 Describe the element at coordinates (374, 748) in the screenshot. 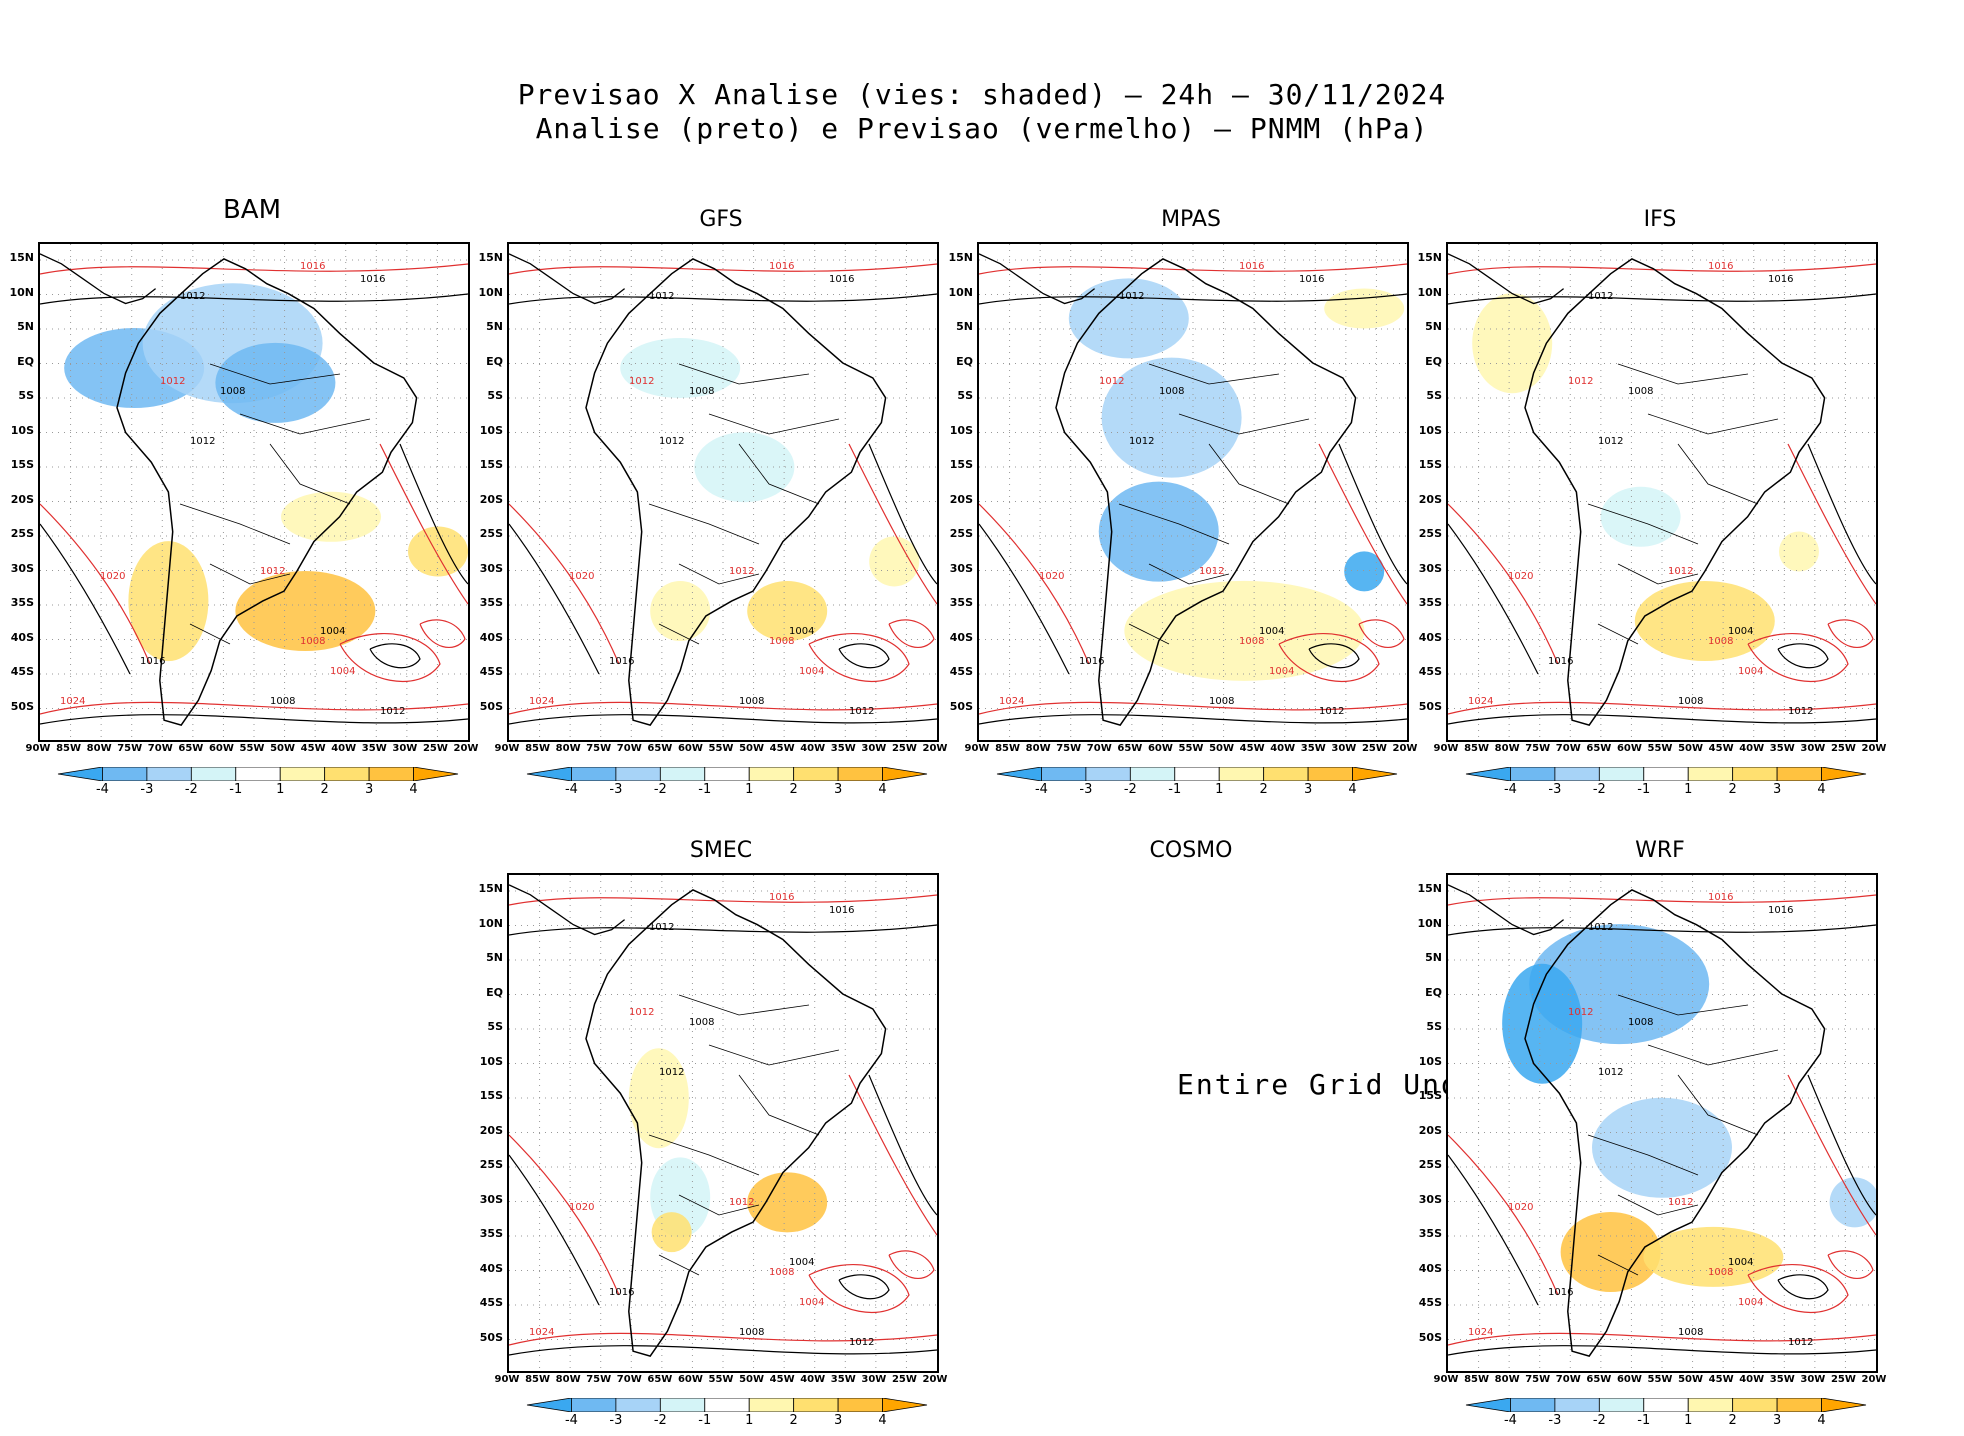

I see `lon-tick-label: 35W` at that location.